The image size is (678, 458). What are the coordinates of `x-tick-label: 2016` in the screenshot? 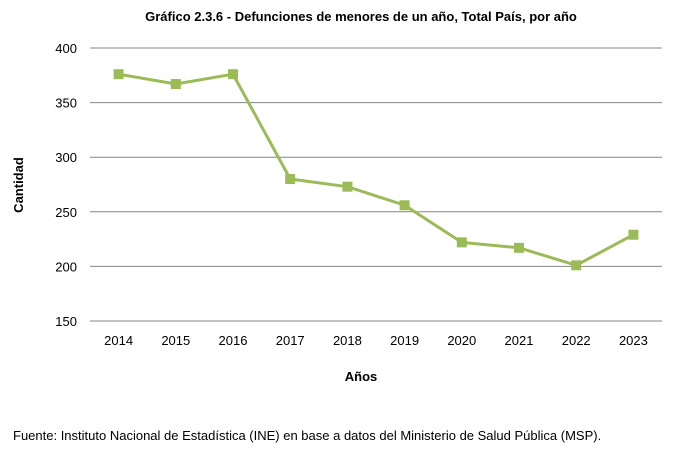 It's located at (233, 340).